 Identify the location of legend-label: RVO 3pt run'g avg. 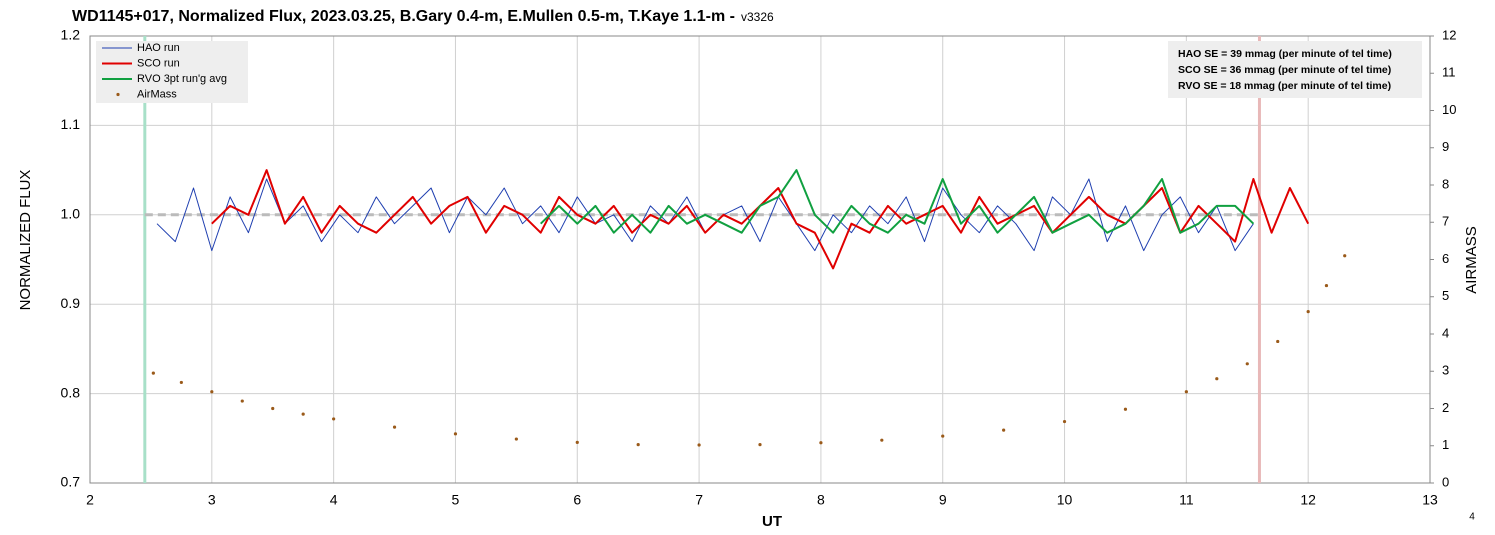
(182, 79).